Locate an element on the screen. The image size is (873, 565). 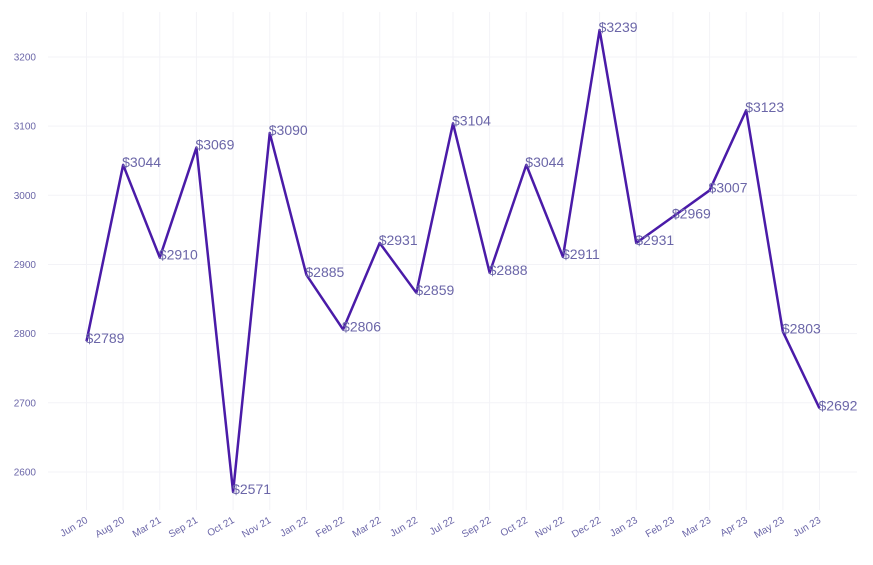
data-label: $2789 is located at coordinates (105, 338).